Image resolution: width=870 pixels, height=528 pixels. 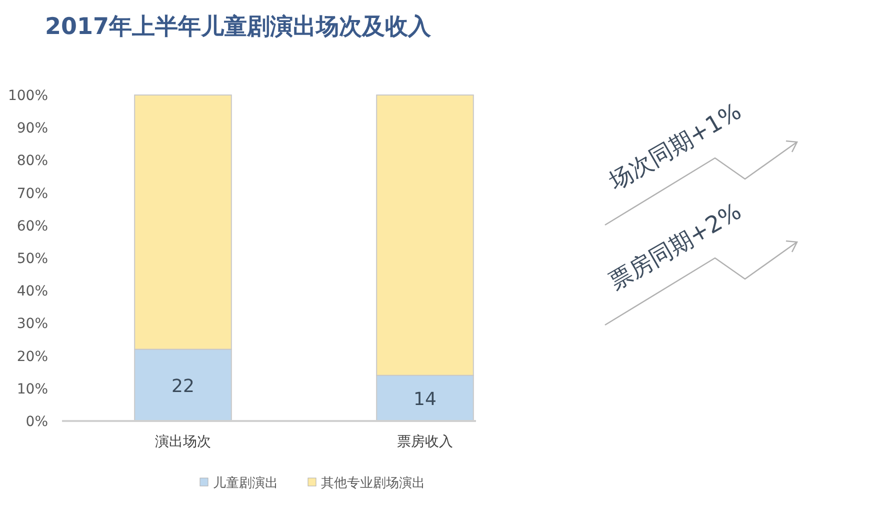 What do you see at coordinates (32, 292) in the screenshot?
I see `y-tick-label: 40%` at bounding box center [32, 292].